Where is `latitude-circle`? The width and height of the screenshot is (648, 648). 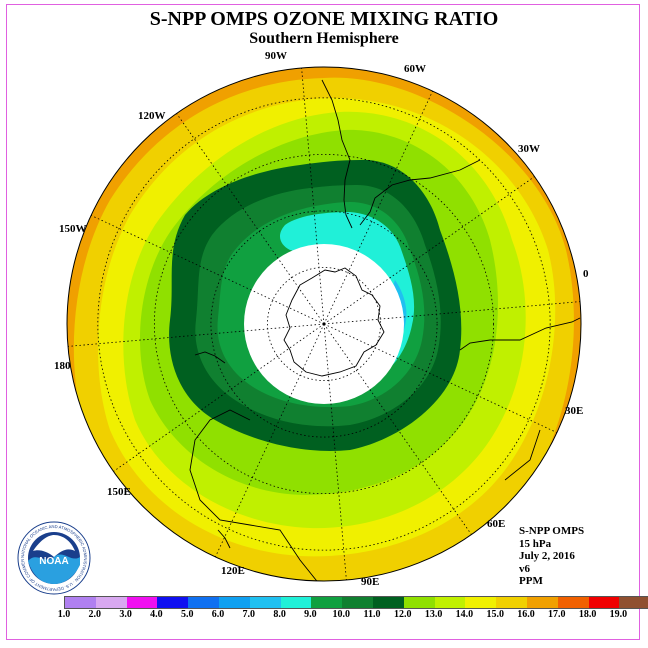
latitude-circle is located at coordinates (324, 324).